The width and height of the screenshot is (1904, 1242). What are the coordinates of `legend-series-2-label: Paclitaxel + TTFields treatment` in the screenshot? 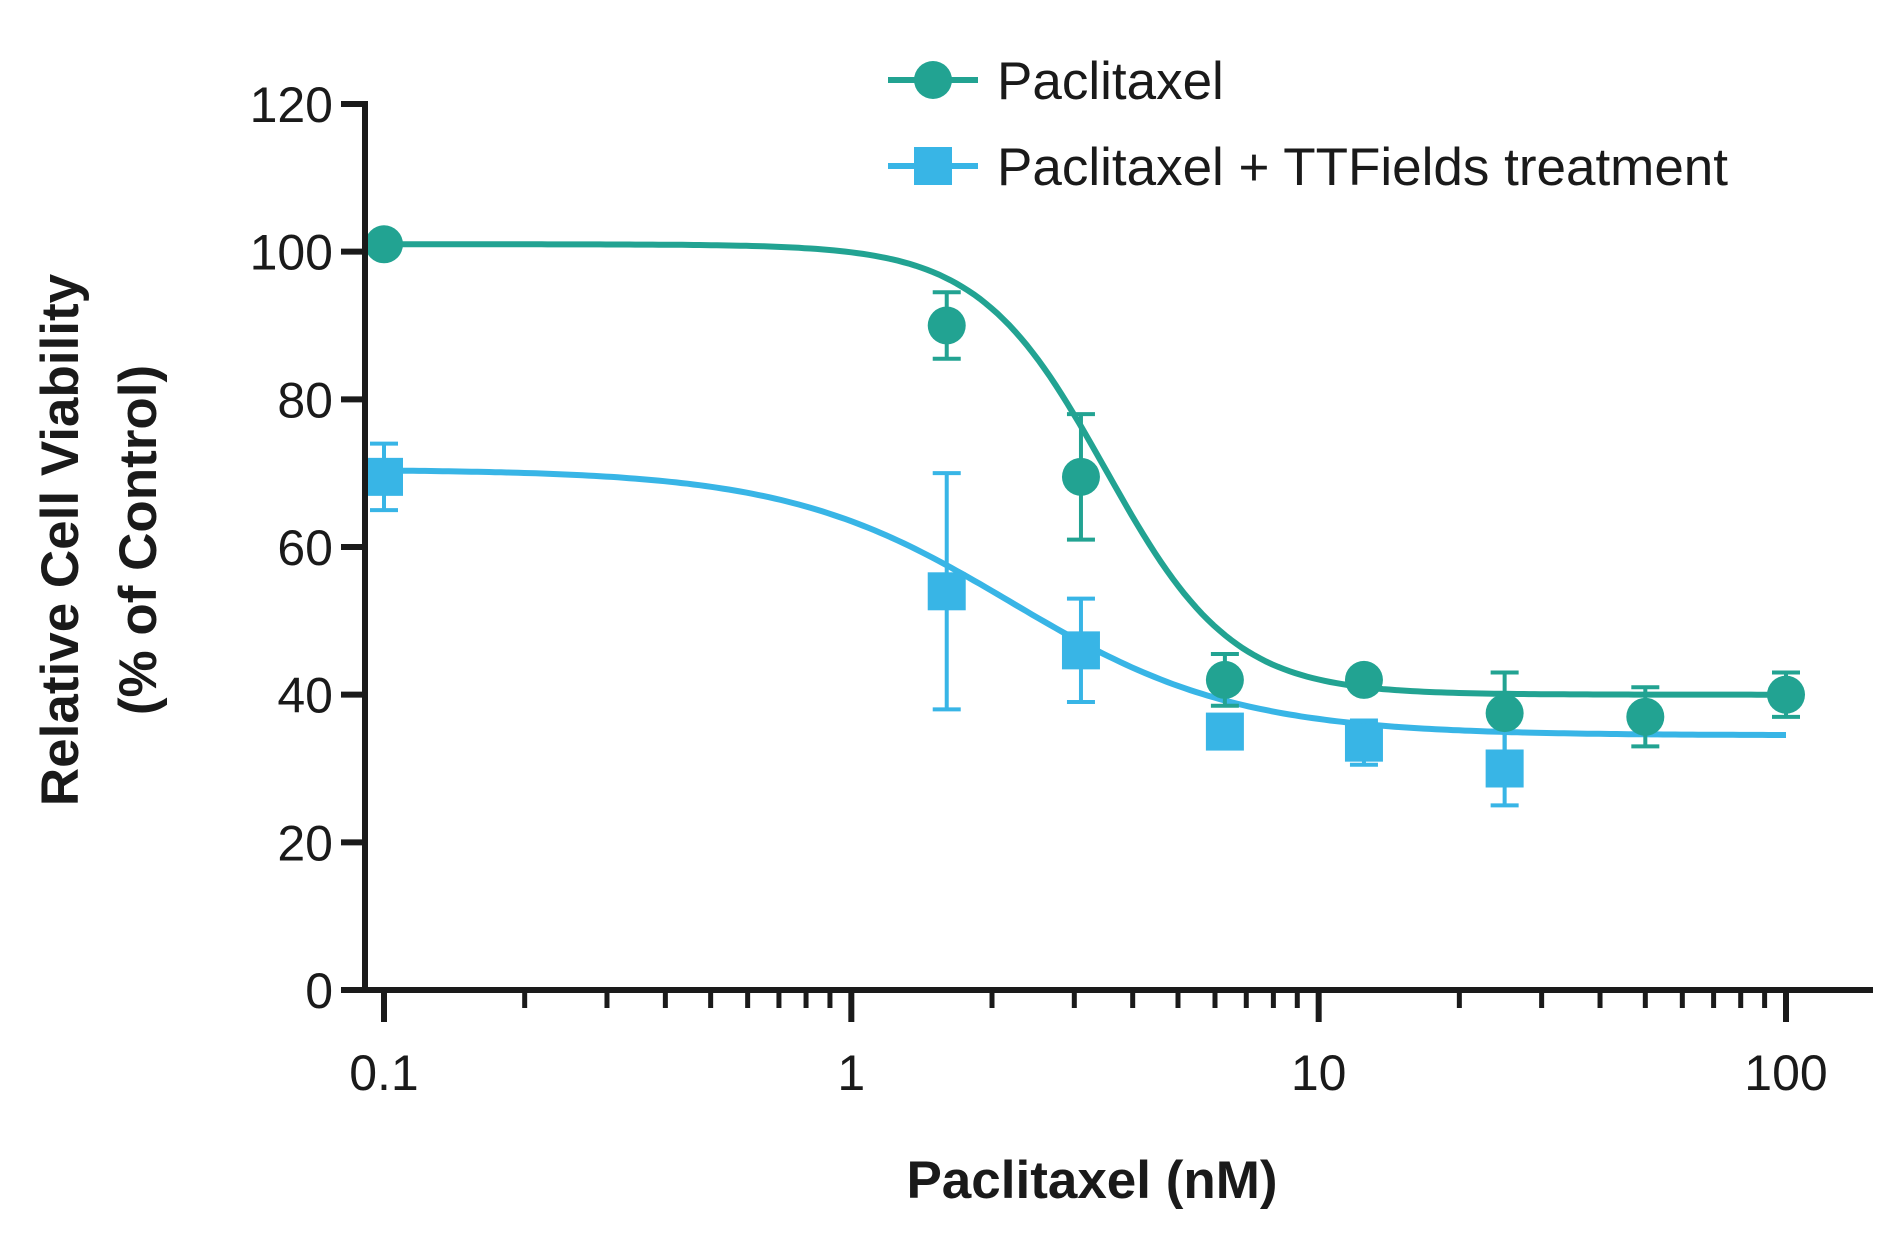 It's located at (1362, 167).